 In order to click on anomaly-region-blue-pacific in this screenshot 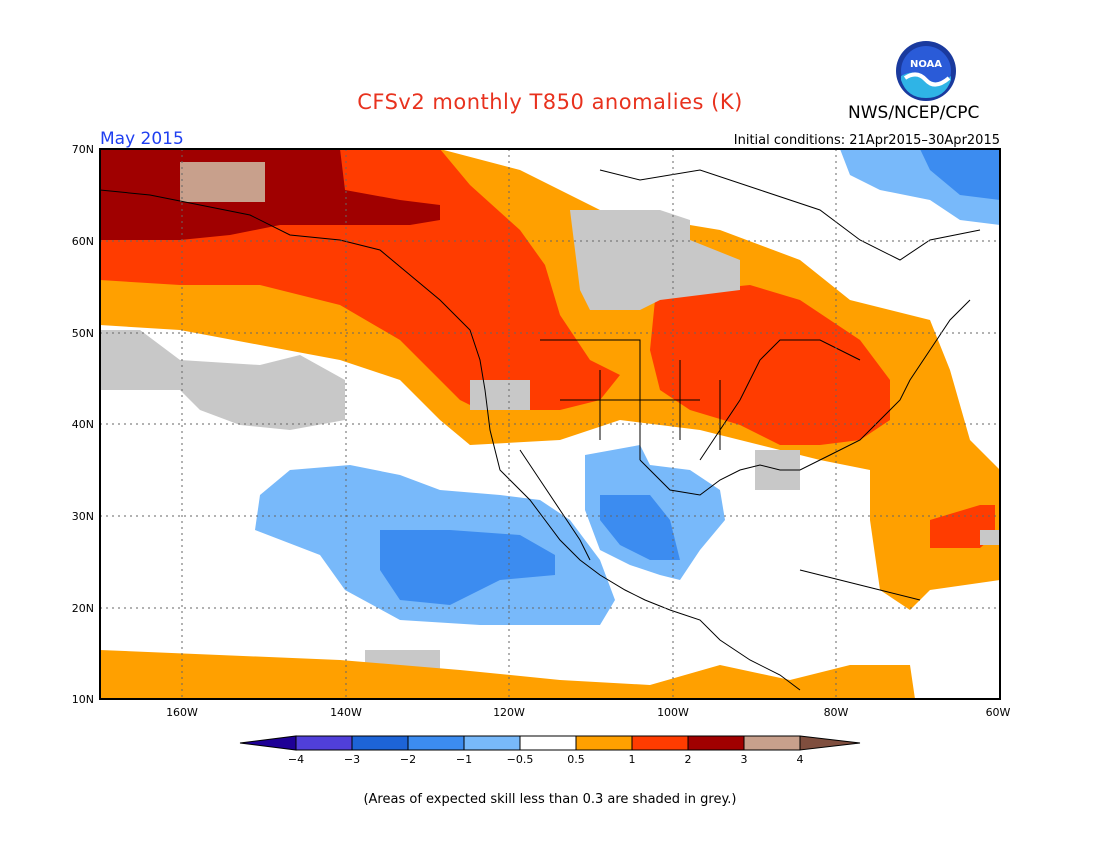, I will do `click(467, 567)`.